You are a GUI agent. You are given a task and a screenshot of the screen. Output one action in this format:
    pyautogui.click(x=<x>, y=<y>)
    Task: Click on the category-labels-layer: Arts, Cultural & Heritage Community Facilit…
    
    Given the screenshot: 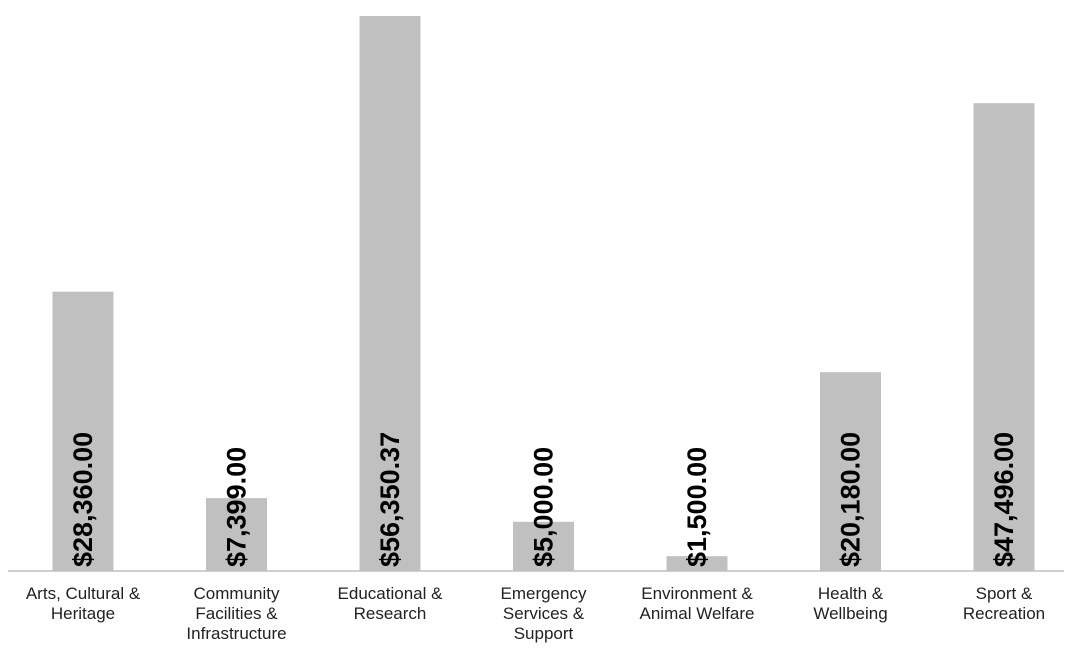 What is the action you would take?
    pyautogui.click(x=535, y=613)
    